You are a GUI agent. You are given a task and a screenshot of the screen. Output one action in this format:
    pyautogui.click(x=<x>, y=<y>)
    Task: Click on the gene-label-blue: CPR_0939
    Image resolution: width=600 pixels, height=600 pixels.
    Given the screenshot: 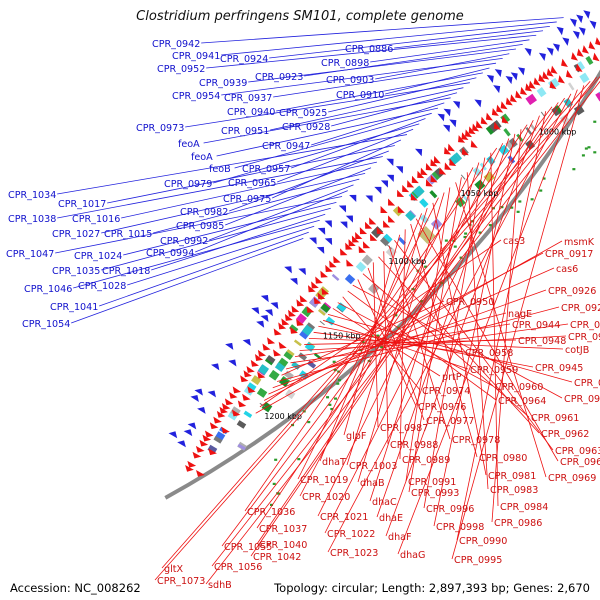 What is the action you would take?
    pyautogui.click(x=223, y=83)
    